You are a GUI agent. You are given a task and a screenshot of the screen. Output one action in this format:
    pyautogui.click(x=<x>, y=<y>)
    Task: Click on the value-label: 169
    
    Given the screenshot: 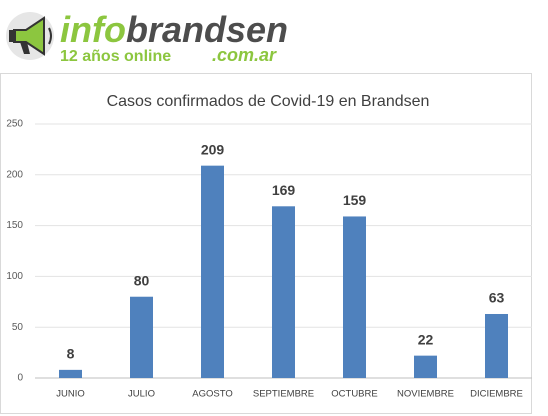 What is the action you would take?
    pyautogui.click(x=284, y=190)
    